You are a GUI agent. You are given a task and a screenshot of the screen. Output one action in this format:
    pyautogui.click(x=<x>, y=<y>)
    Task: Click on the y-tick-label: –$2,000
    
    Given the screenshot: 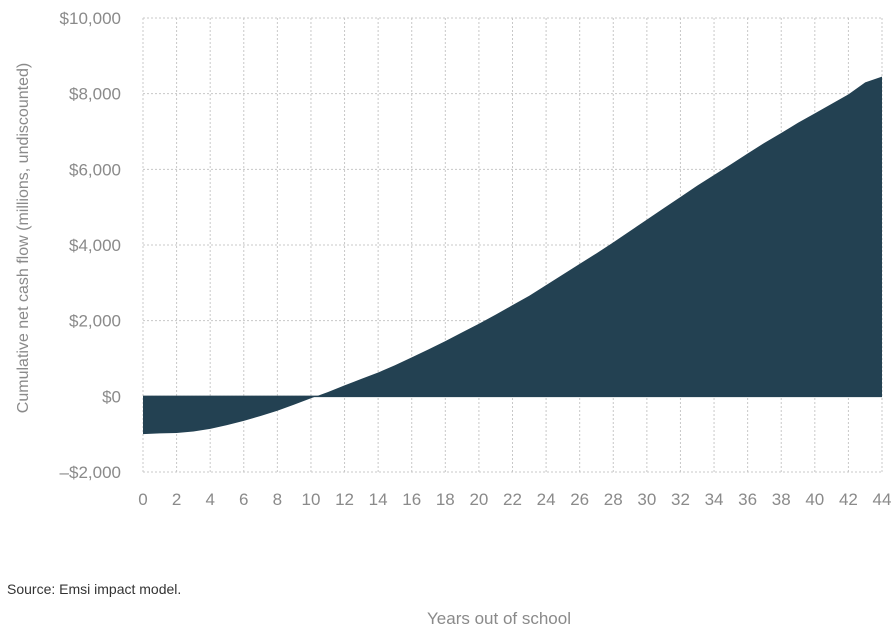 What is the action you would take?
    pyautogui.click(x=90, y=472)
    